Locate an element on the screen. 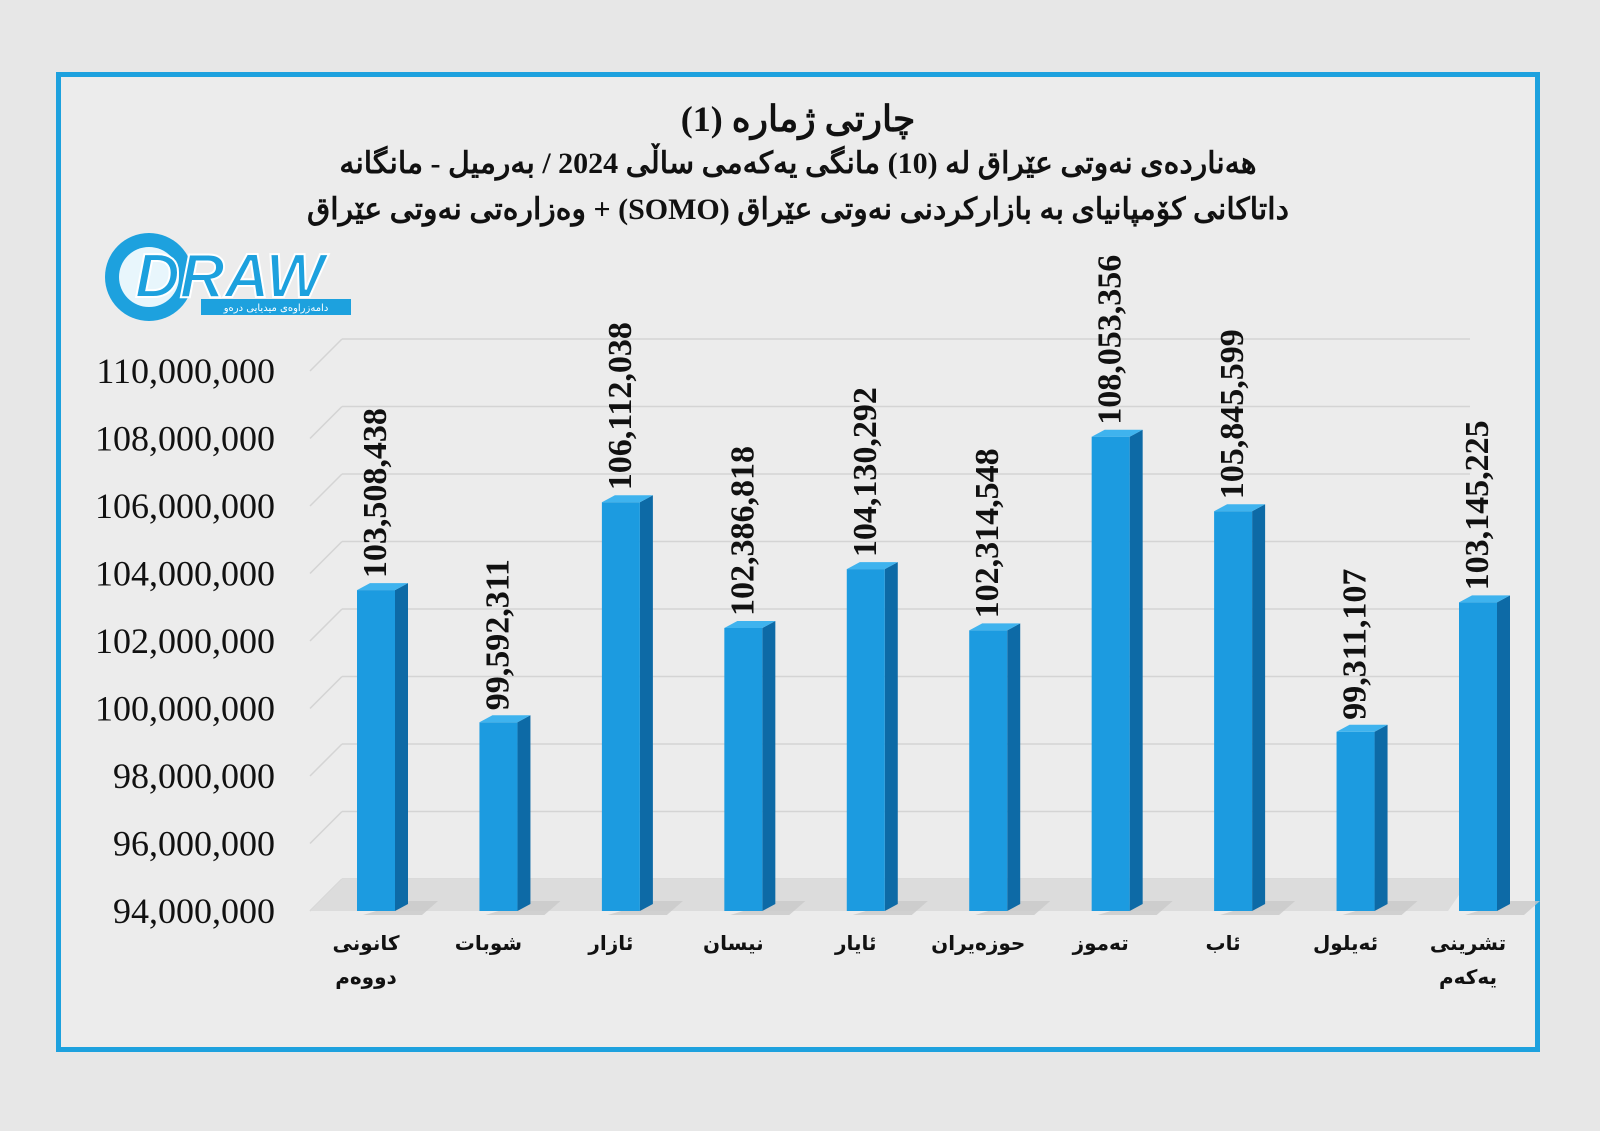 This screenshot has height=1131, width=1600. x-category-label: ئایار is located at coordinates (855, 943).